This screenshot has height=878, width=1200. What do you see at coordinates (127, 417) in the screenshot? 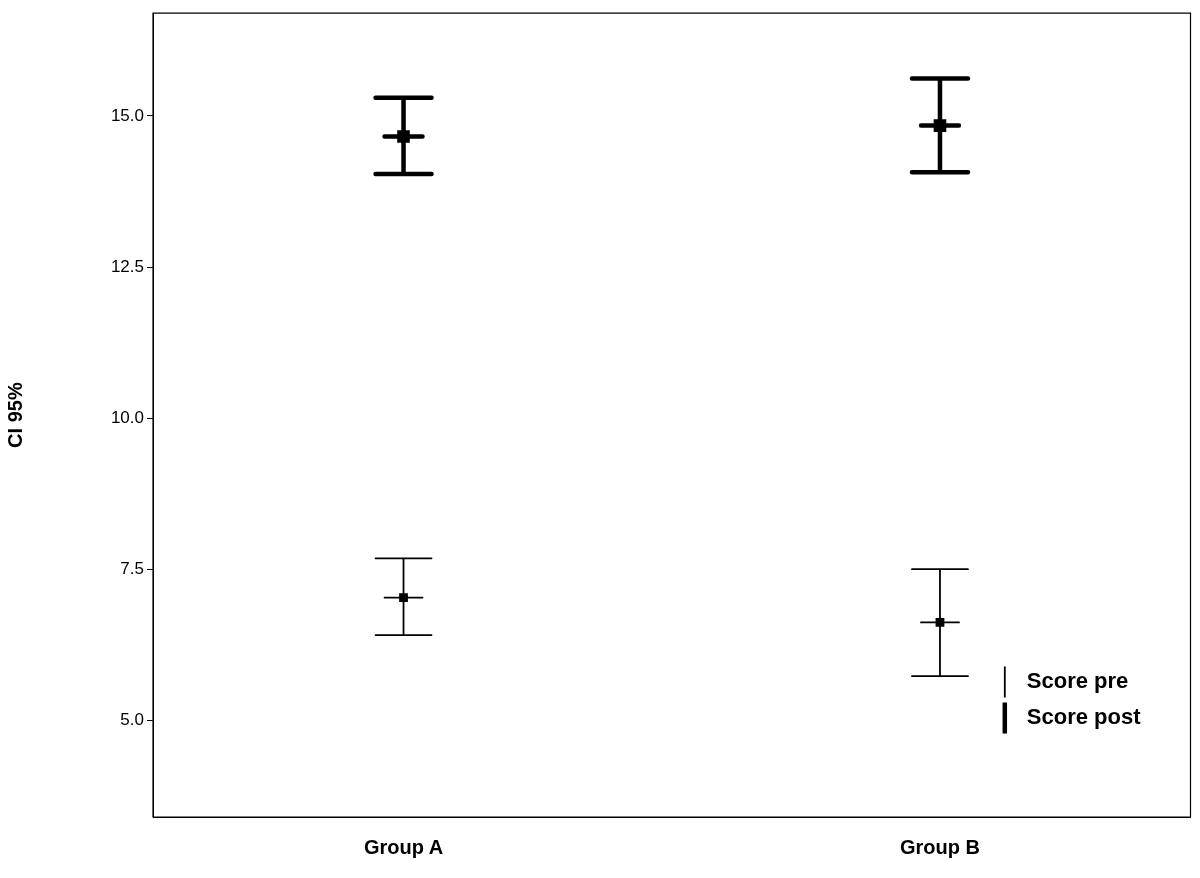
I see `y-tick-label: 10.0` at bounding box center [127, 417].